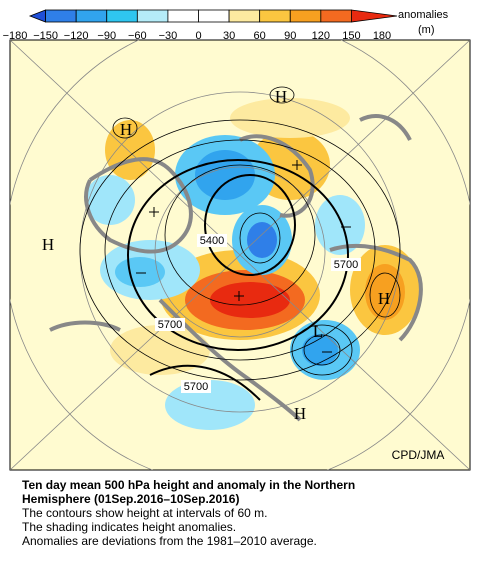  What do you see at coordinates (423, 15) in the screenshot?
I see `colorbar-label: anomalies` at bounding box center [423, 15].